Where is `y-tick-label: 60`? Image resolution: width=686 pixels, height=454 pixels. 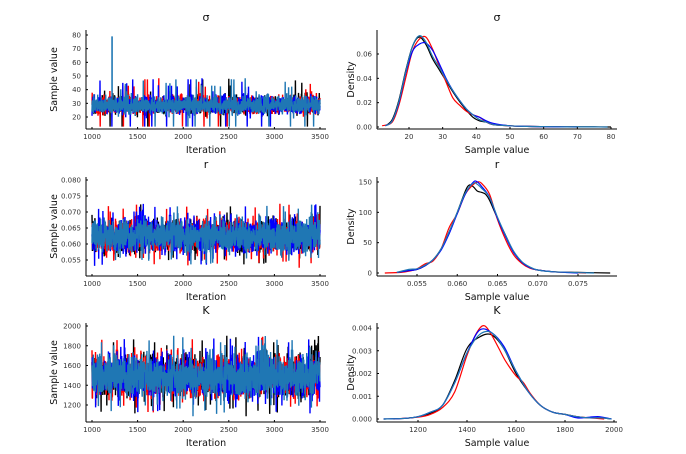
y-tick-label: 60 is located at coordinates (76, 63).